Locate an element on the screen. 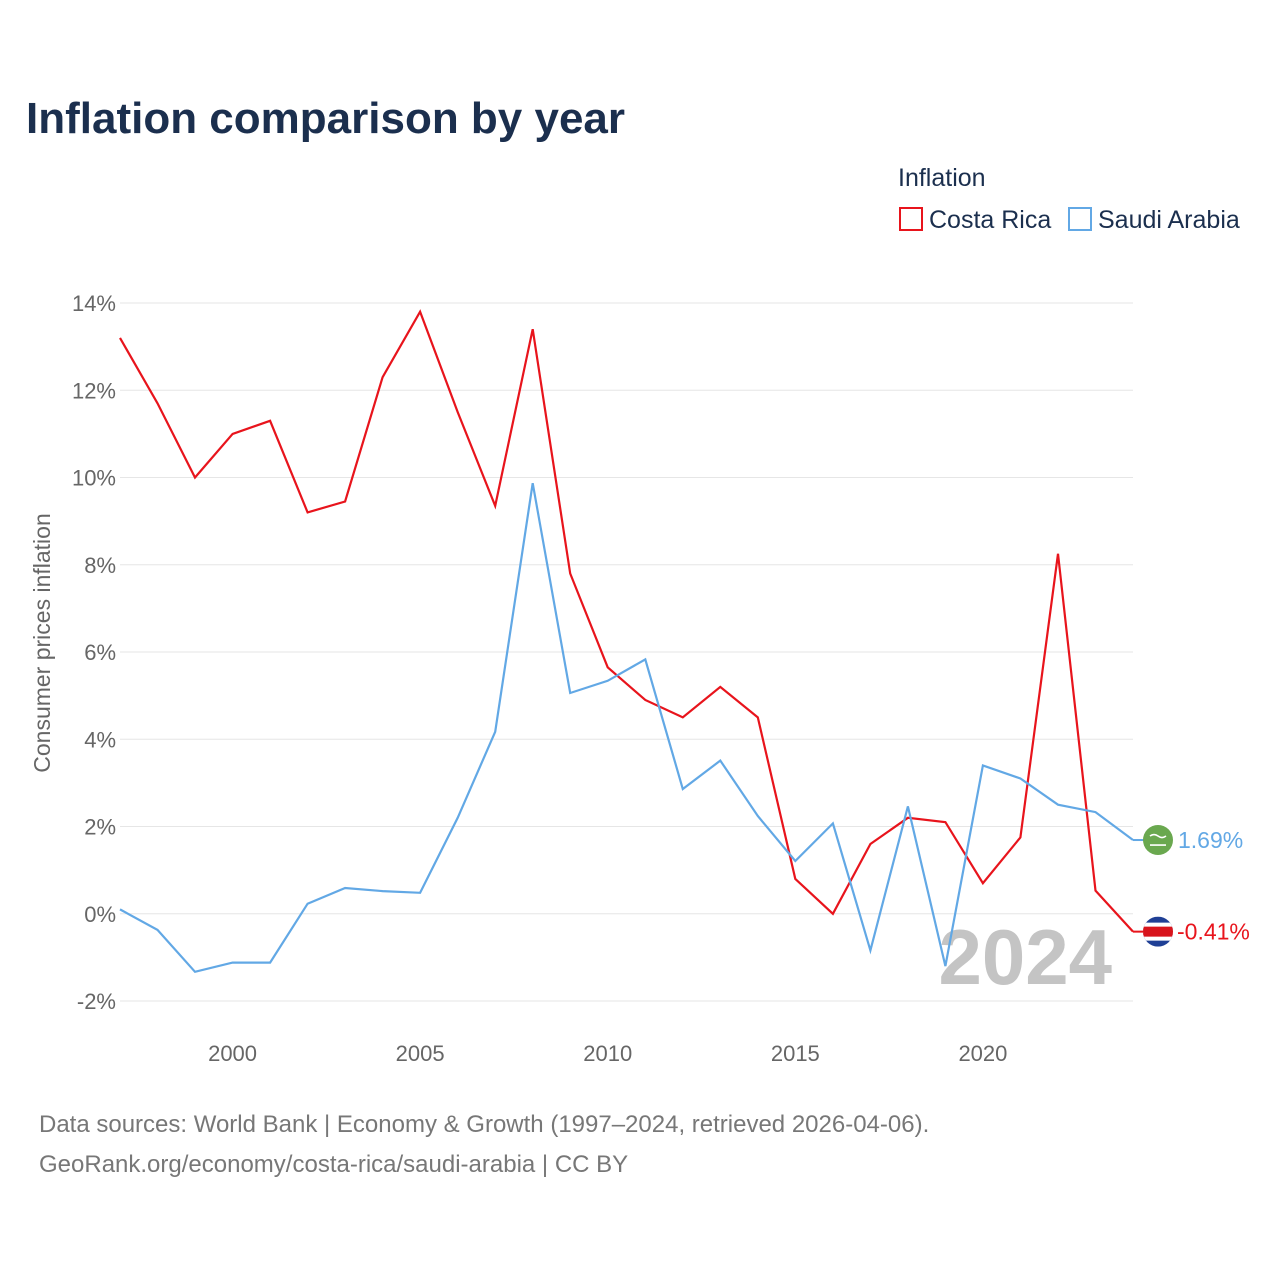 The image size is (1280, 1280). y-tick-label: 6% is located at coordinates (100, 652).